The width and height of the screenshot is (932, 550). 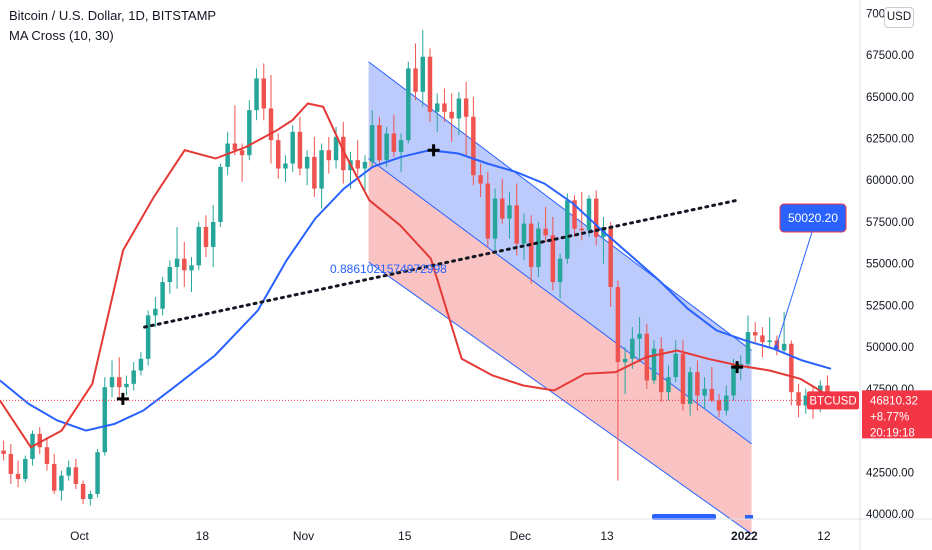 I want to click on price-tick-label: 55000.00, so click(x=890, y=265).